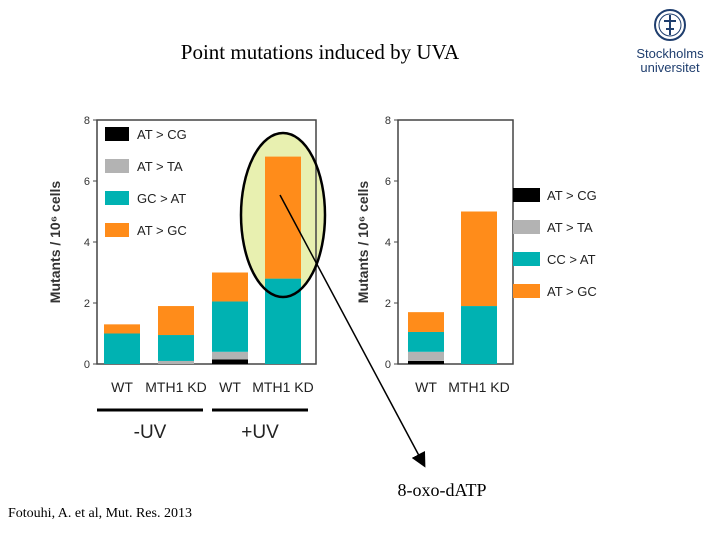 This screenshot has width=720, height=540. Describe the element at coordinates (670, 25) in the screenshot. I see `university-seal-icon` at that location.